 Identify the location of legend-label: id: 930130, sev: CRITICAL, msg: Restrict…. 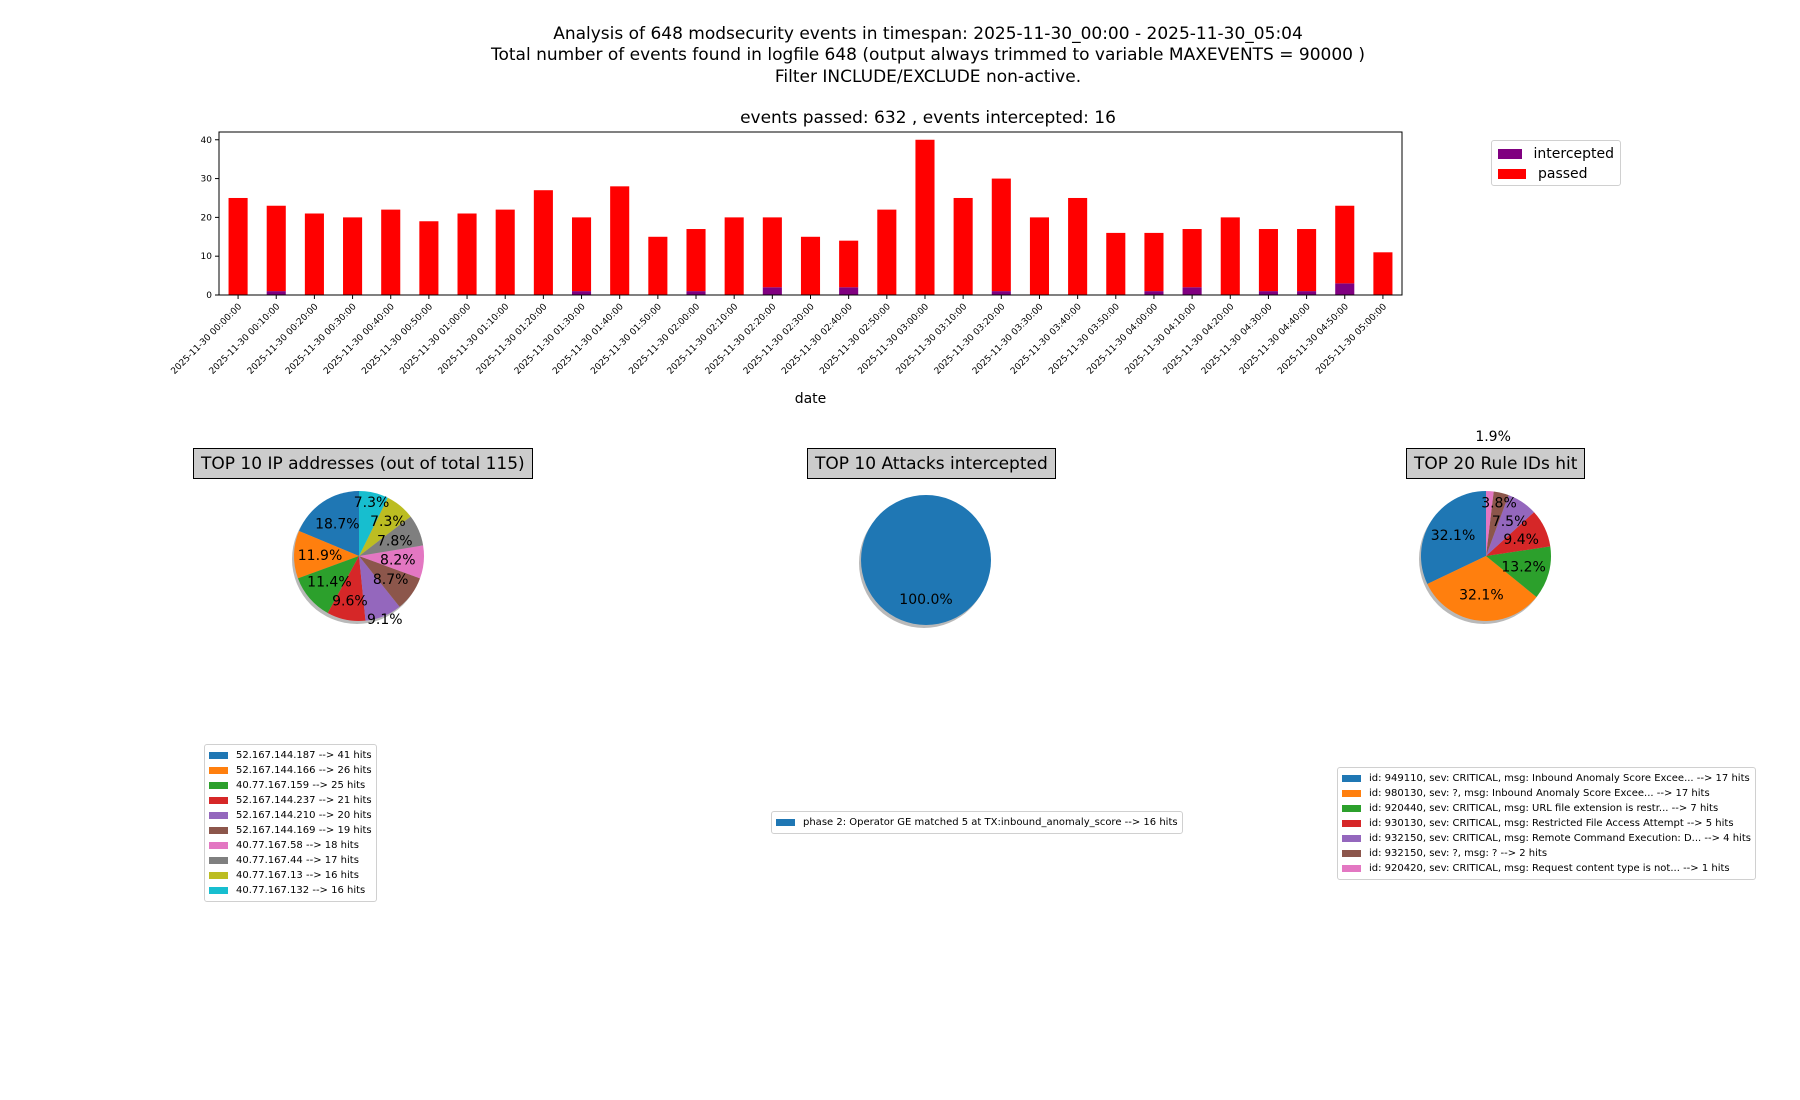
(1551, 823).